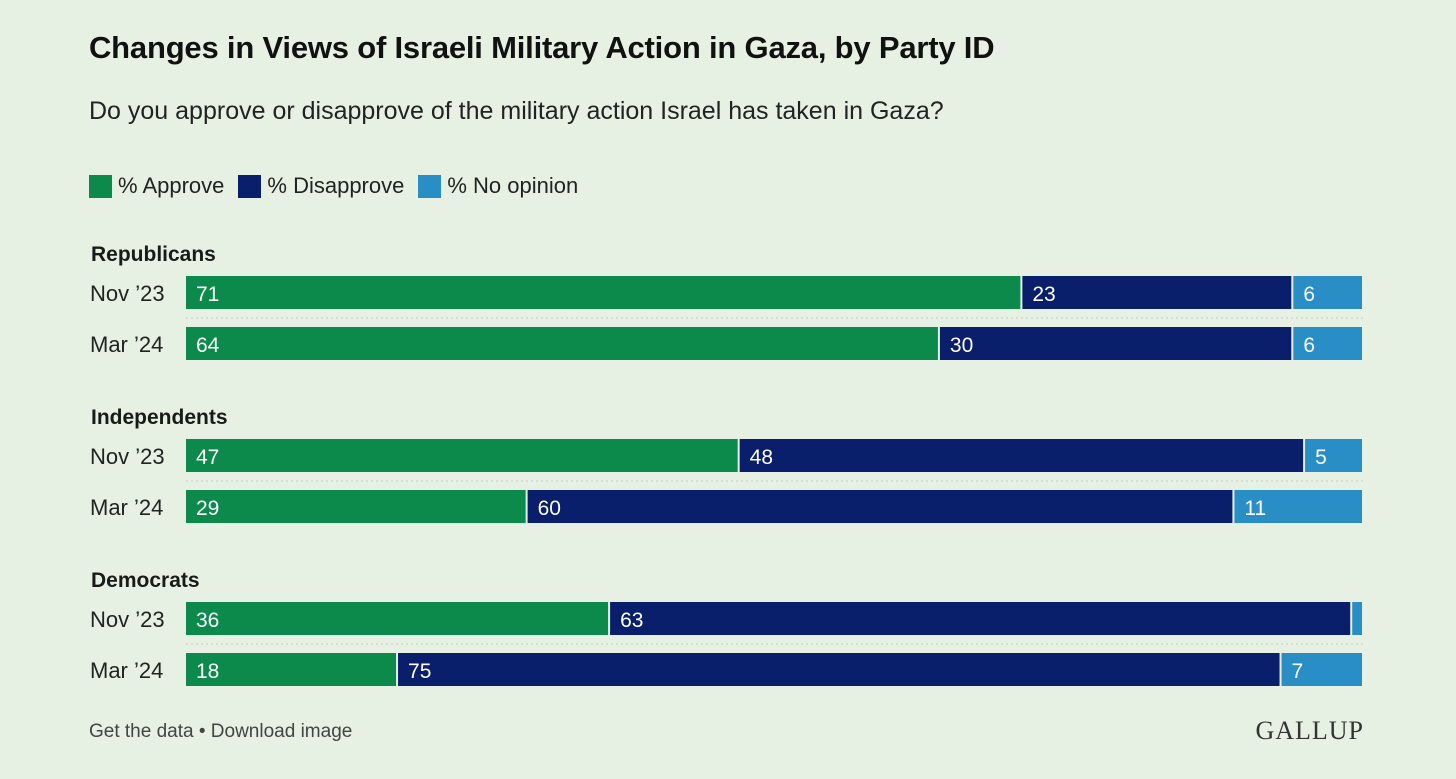 This screenshot has height=779, width=1456. What do you see at coordinates (207, 508) in the screenshot?
I see `data-label: 29` at bounding box center [207, 508].